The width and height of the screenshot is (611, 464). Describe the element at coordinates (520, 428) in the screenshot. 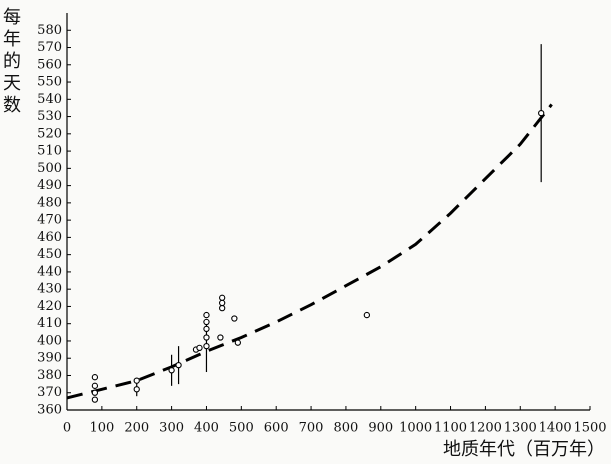

I see `x-tick-label: 1300` at that location.